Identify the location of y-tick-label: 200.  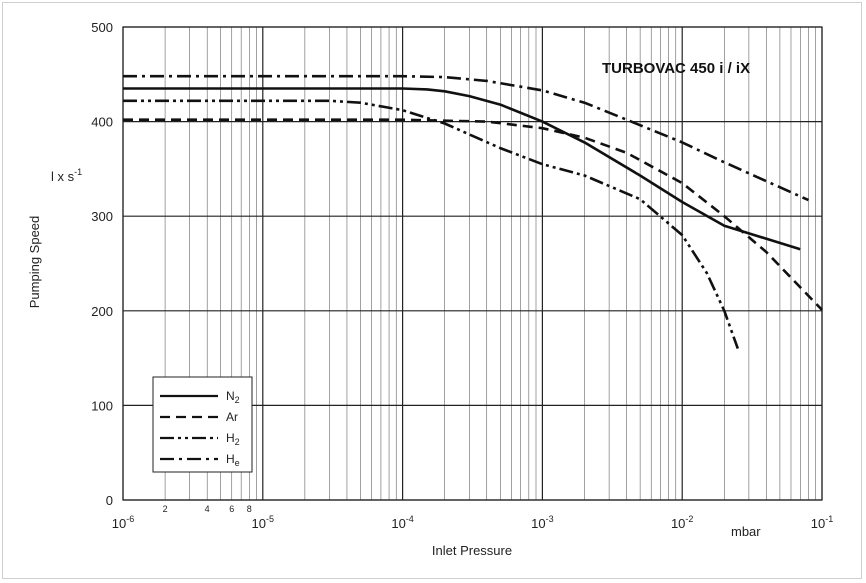
(102, 311).